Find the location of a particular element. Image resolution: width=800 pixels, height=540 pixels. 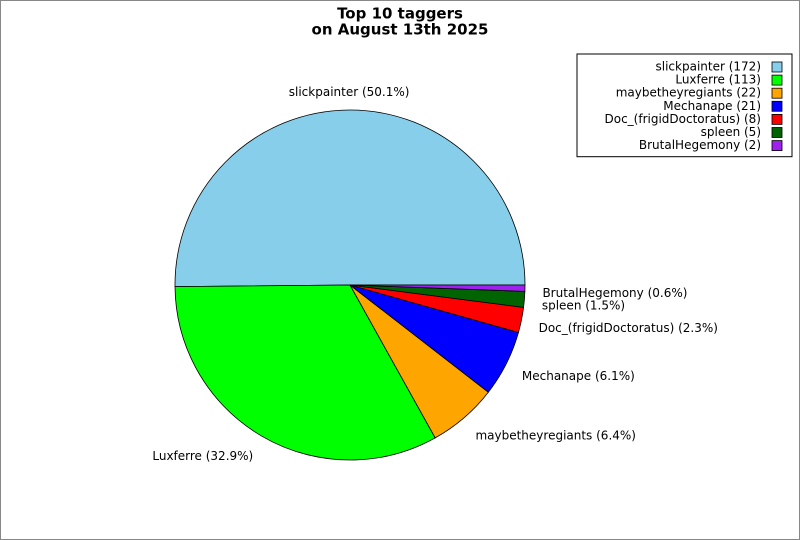

legend-label: Doc_(frigidDoctoratus) (8) is located at coordinates (683, 119).